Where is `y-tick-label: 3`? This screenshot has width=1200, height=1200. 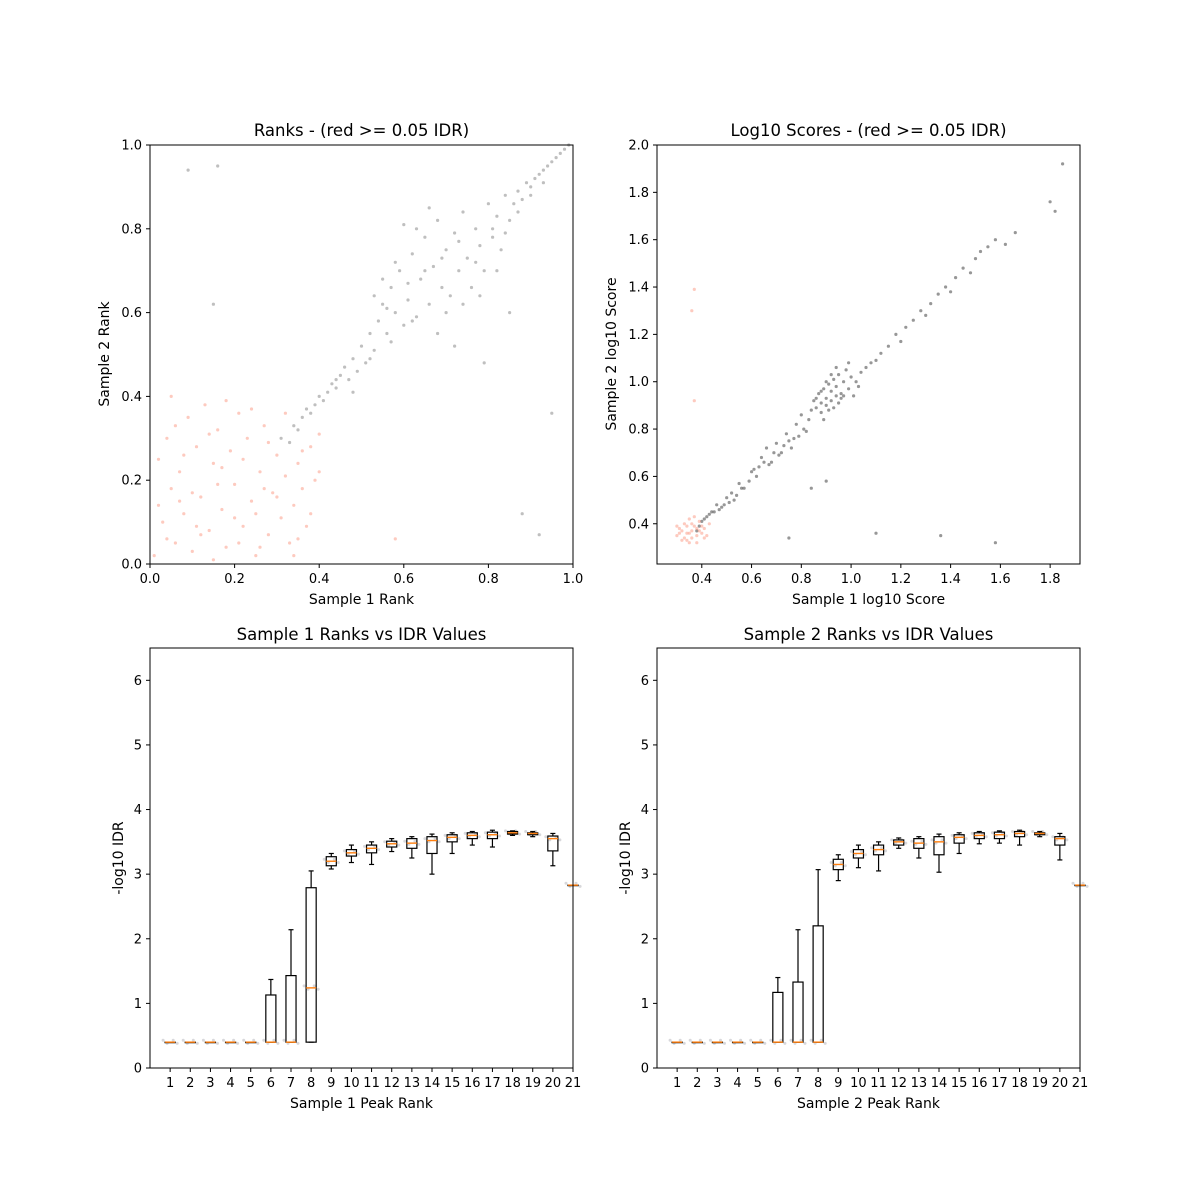 y-tick-label: 3 is located at coordinates (645, 875).